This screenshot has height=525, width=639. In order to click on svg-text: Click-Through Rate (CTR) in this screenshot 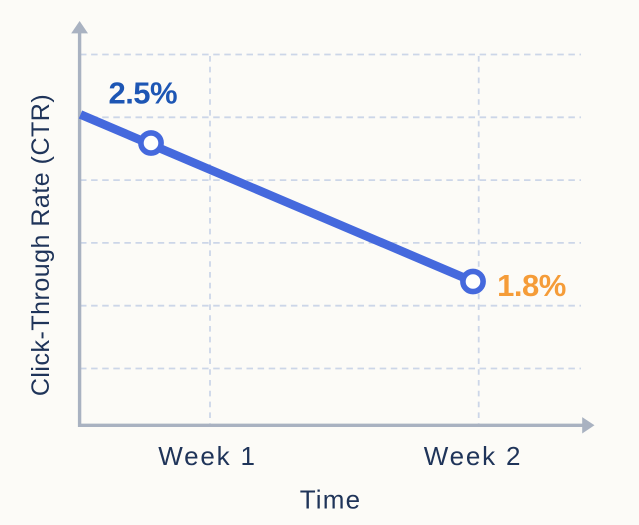, I will do `click(41, 245)`.